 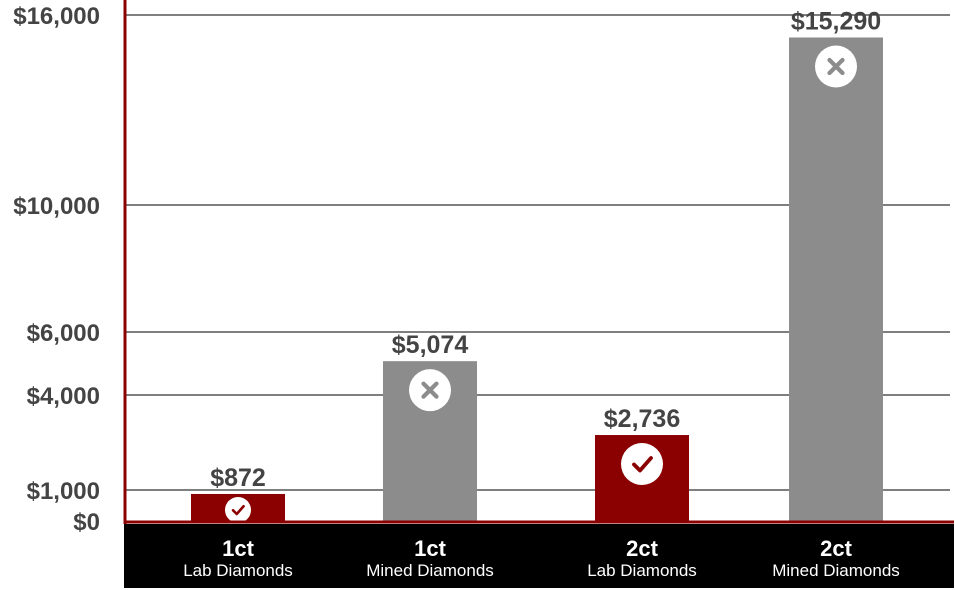 I want to click on category-band-background, so click(x=539, y=556).